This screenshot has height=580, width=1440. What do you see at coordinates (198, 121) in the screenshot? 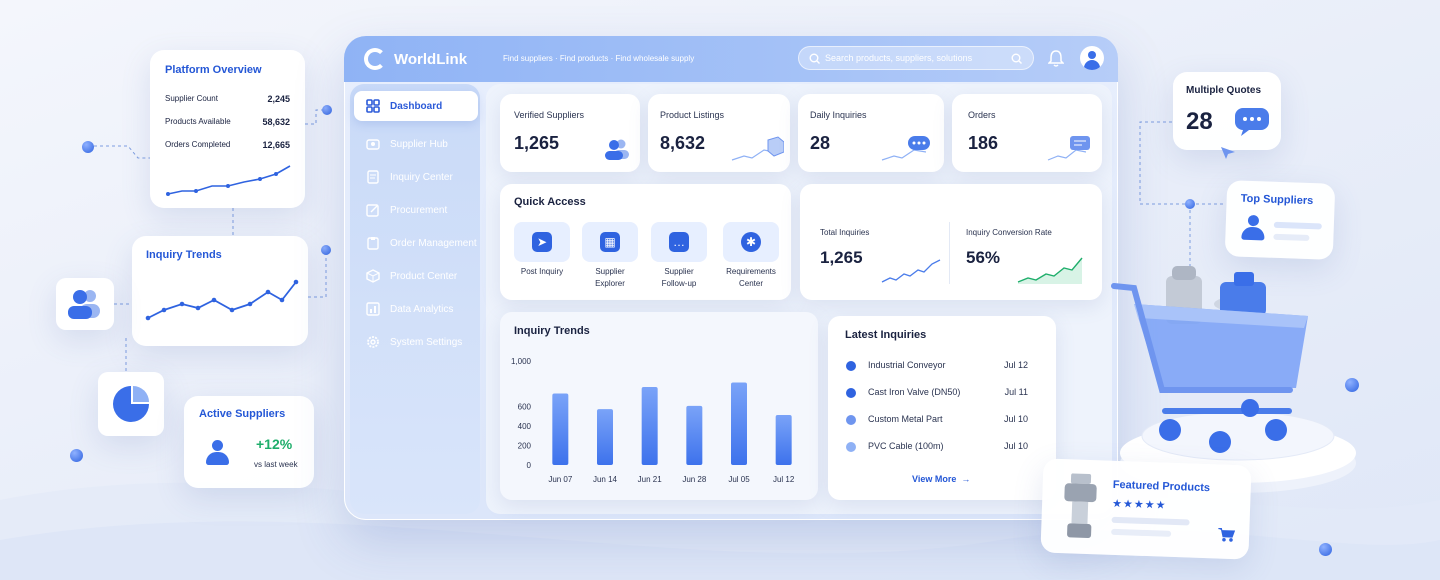
I see `overview-row-label: Products Available` at bounding box center [198, 121].